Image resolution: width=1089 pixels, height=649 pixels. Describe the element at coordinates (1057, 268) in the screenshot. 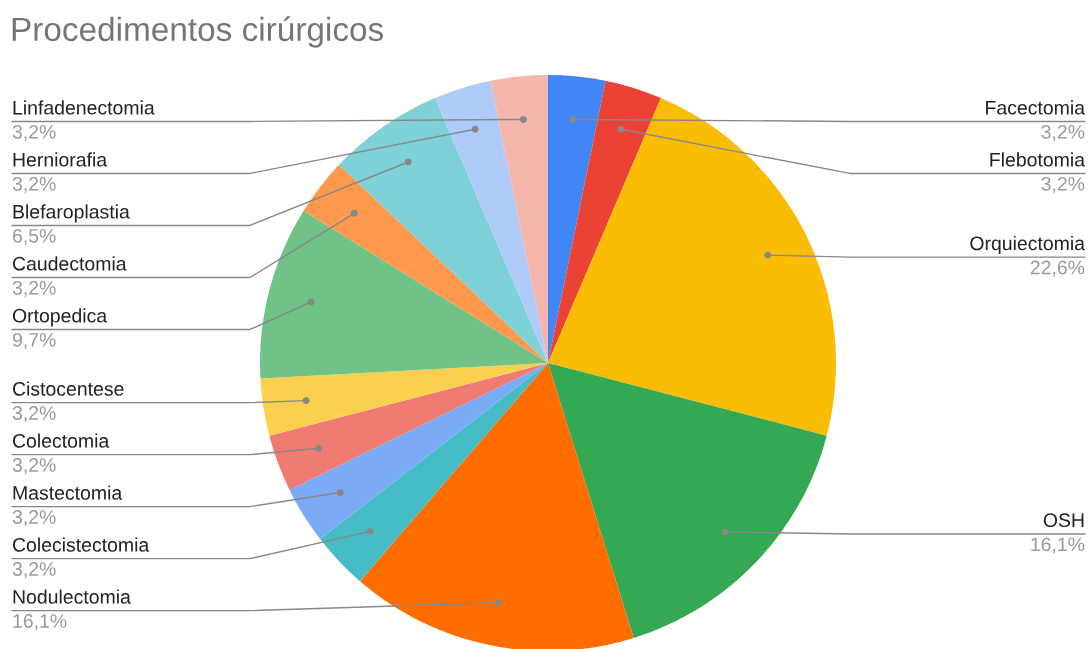

I see `data-label: 22,6%` at that location.